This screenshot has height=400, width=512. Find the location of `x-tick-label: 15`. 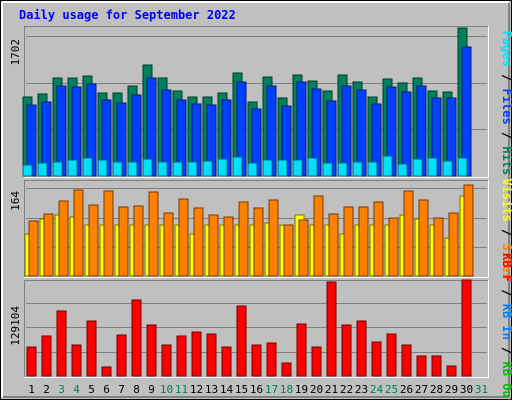

x-tick-label: 15 is located at coordinates (241, 389).